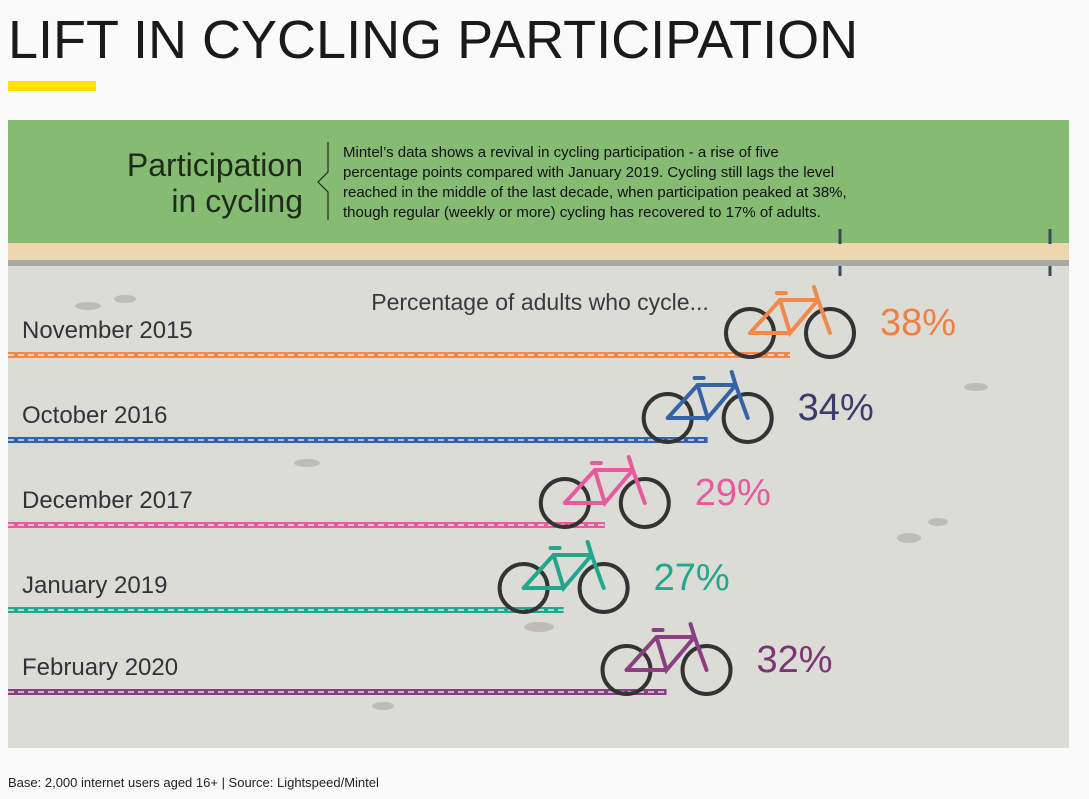 This screenshot has height=799, width=1089. I want to click on header-title: in cycling, so click(237, 201).